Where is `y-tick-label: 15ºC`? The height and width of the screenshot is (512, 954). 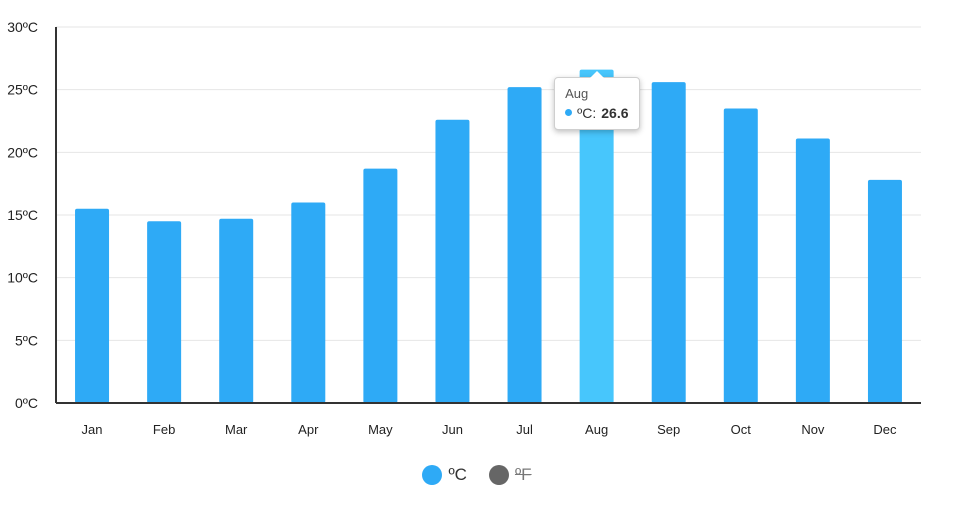 y-tick-label: 15ºC is located at coordinates (22, 215).